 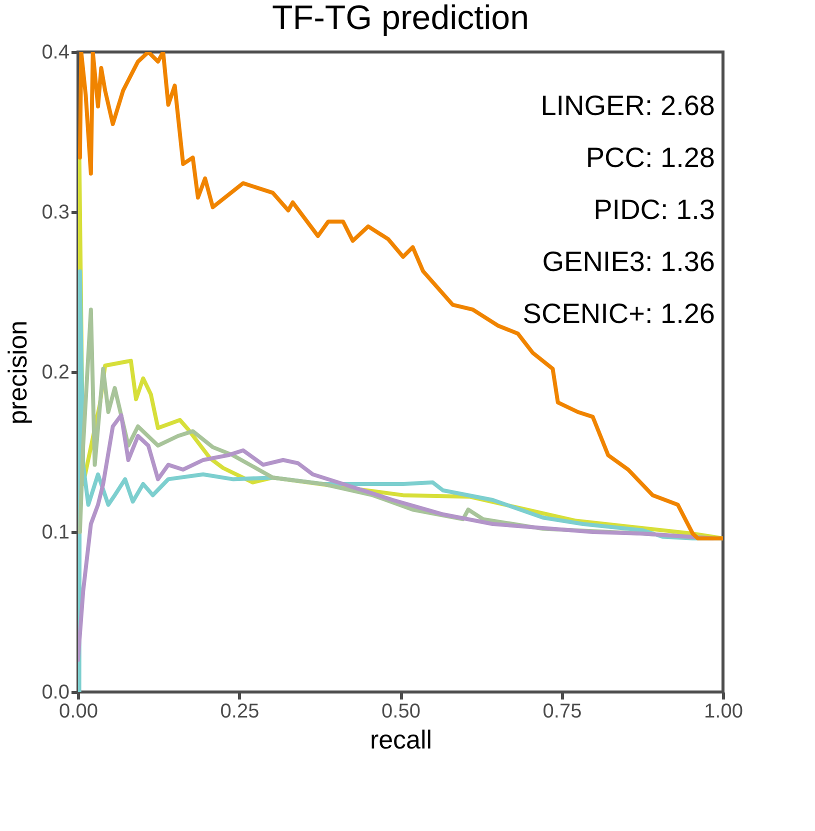 I want to click on y-tick-label: 0.0, so click(x=56, y=693).